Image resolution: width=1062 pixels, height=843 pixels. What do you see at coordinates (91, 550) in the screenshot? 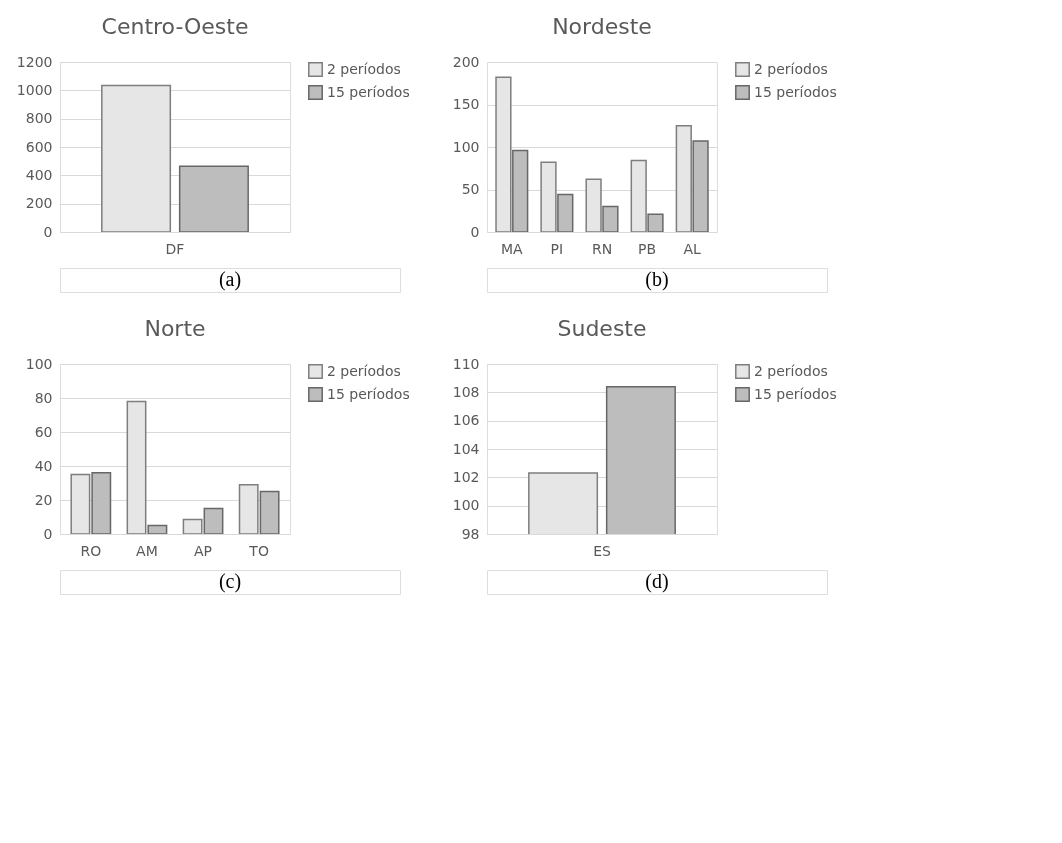
I see `x-tick-label: RO` at bounding box center [91, 550].